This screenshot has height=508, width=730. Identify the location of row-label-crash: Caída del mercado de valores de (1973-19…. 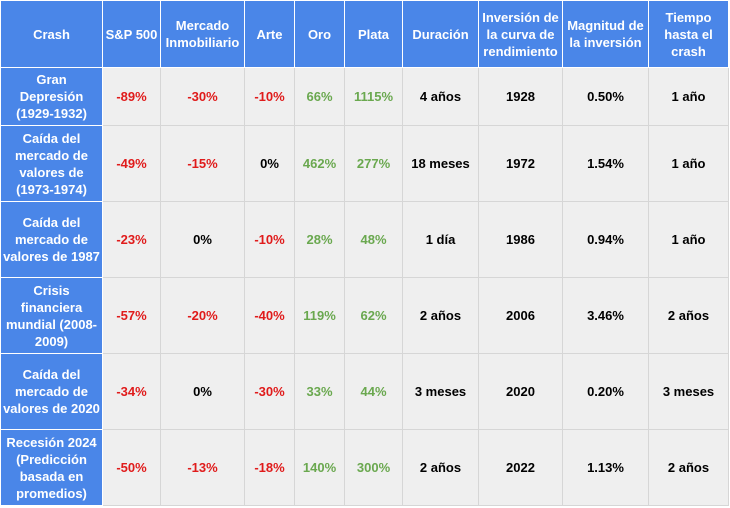
(51, 163).